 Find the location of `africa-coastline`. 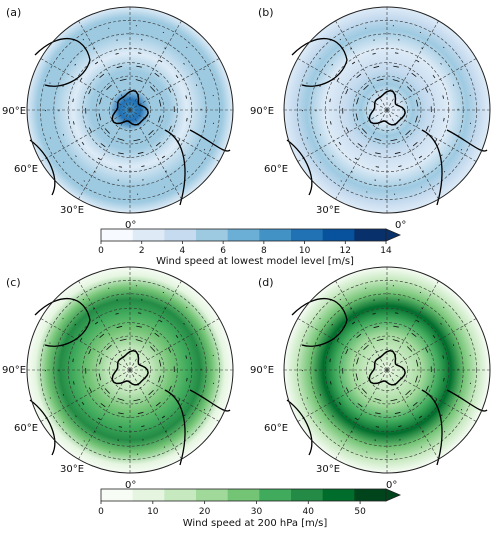

africa-coastline is located at coordinates (62, 62).